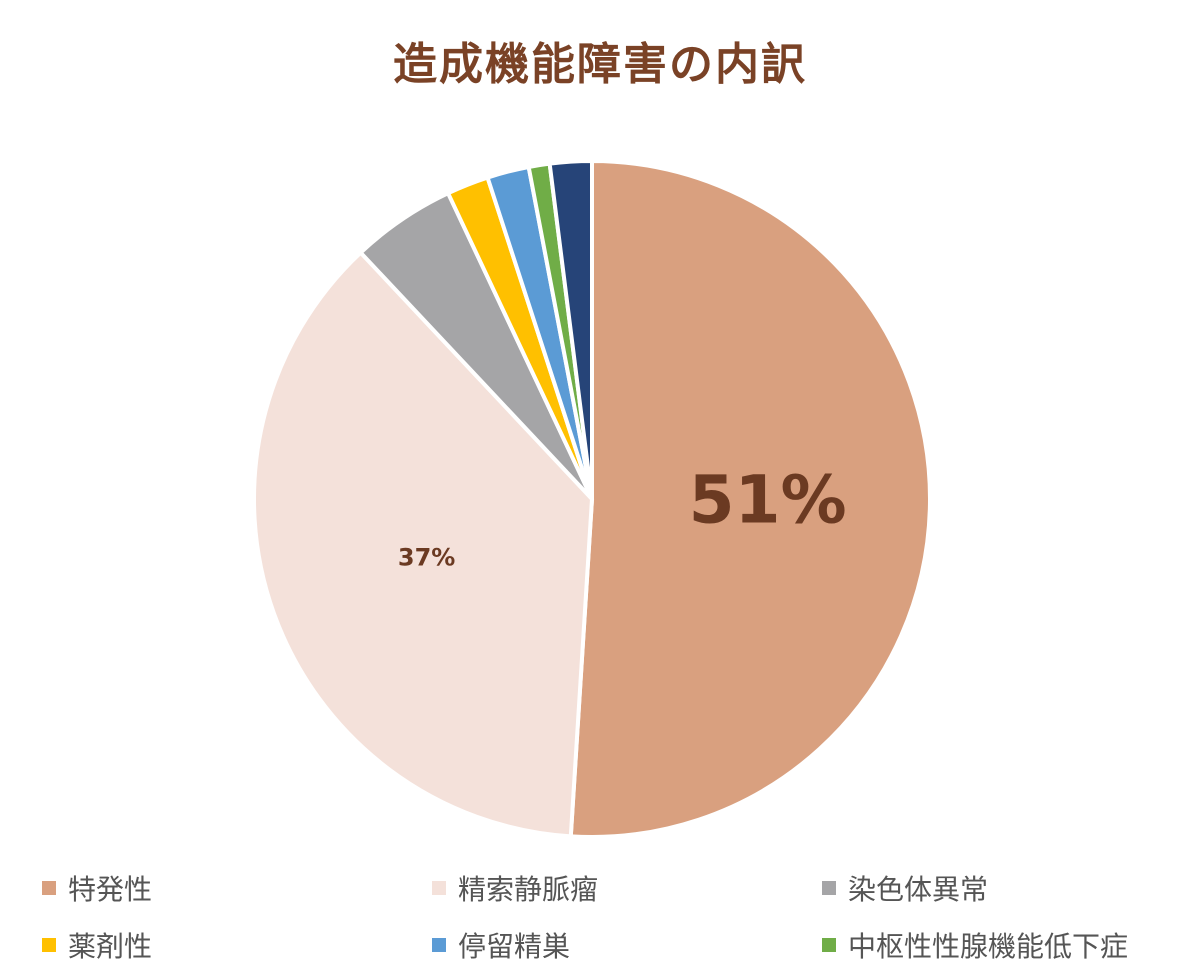  I want to click on legend-label: 薬剤性, so click(110, 946).